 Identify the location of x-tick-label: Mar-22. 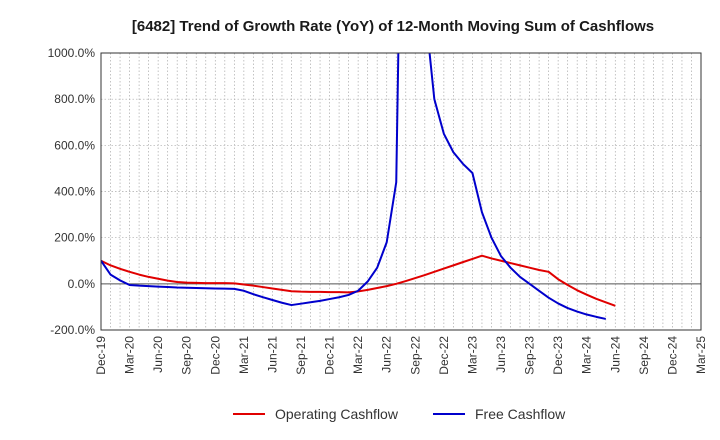
(358, 355).